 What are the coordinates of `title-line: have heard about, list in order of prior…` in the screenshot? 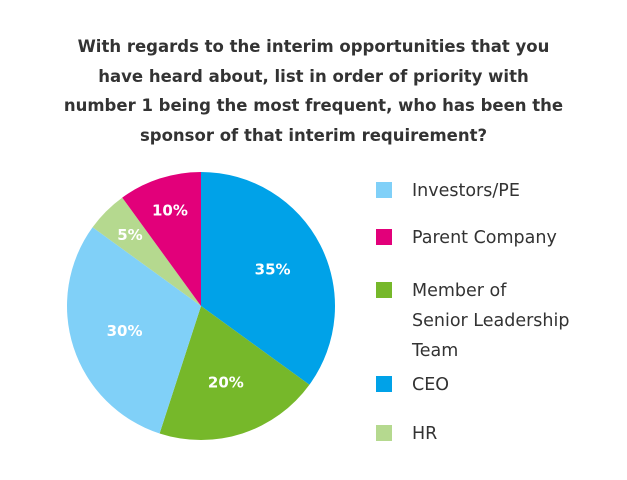 It's located at (313, 76).